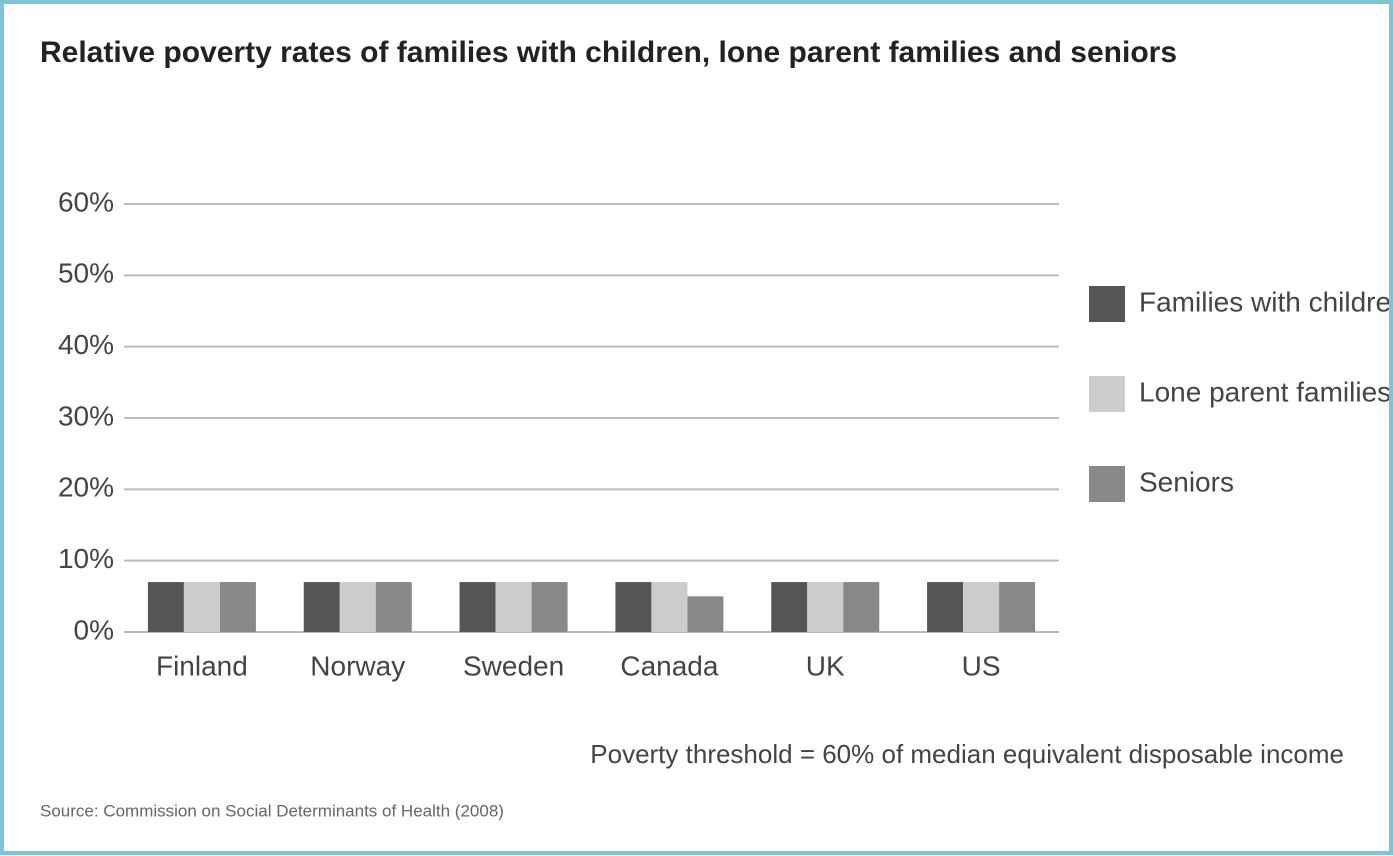  I want to click on x-tick-label: Sweden, so click(513, 665).